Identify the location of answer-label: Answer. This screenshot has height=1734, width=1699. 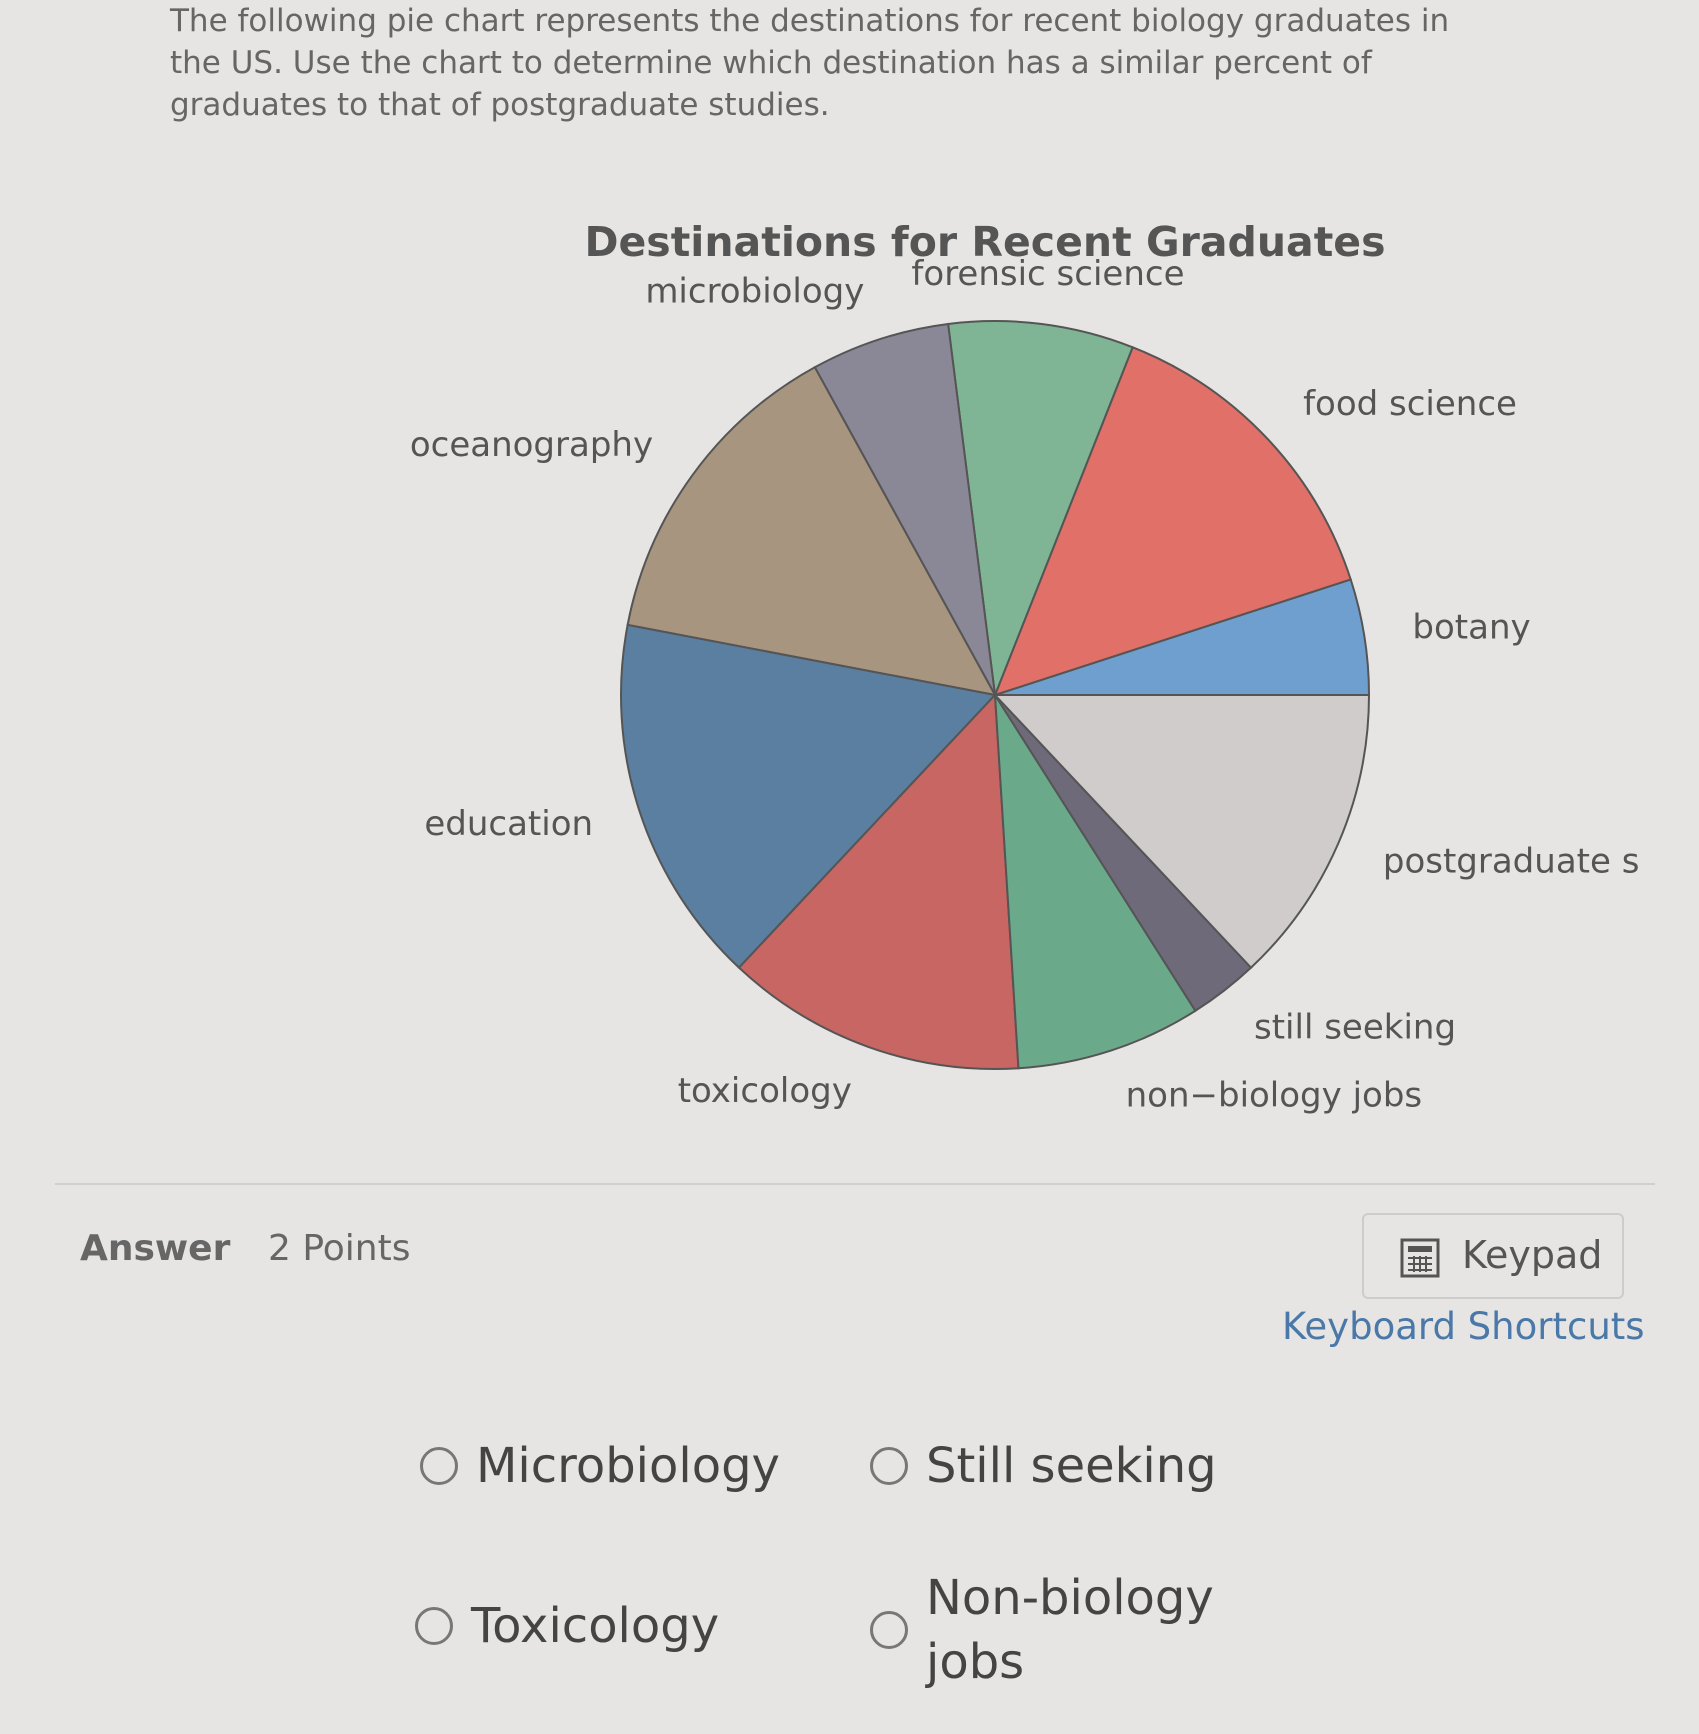
(155, 1248).